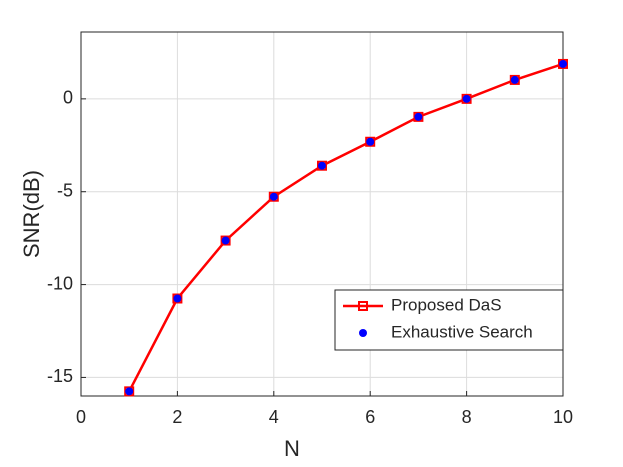  What do you see at coordinates (60, 283) in the screenshot?
I see `y-tick-label: -10` at bounding box center [60, 283].